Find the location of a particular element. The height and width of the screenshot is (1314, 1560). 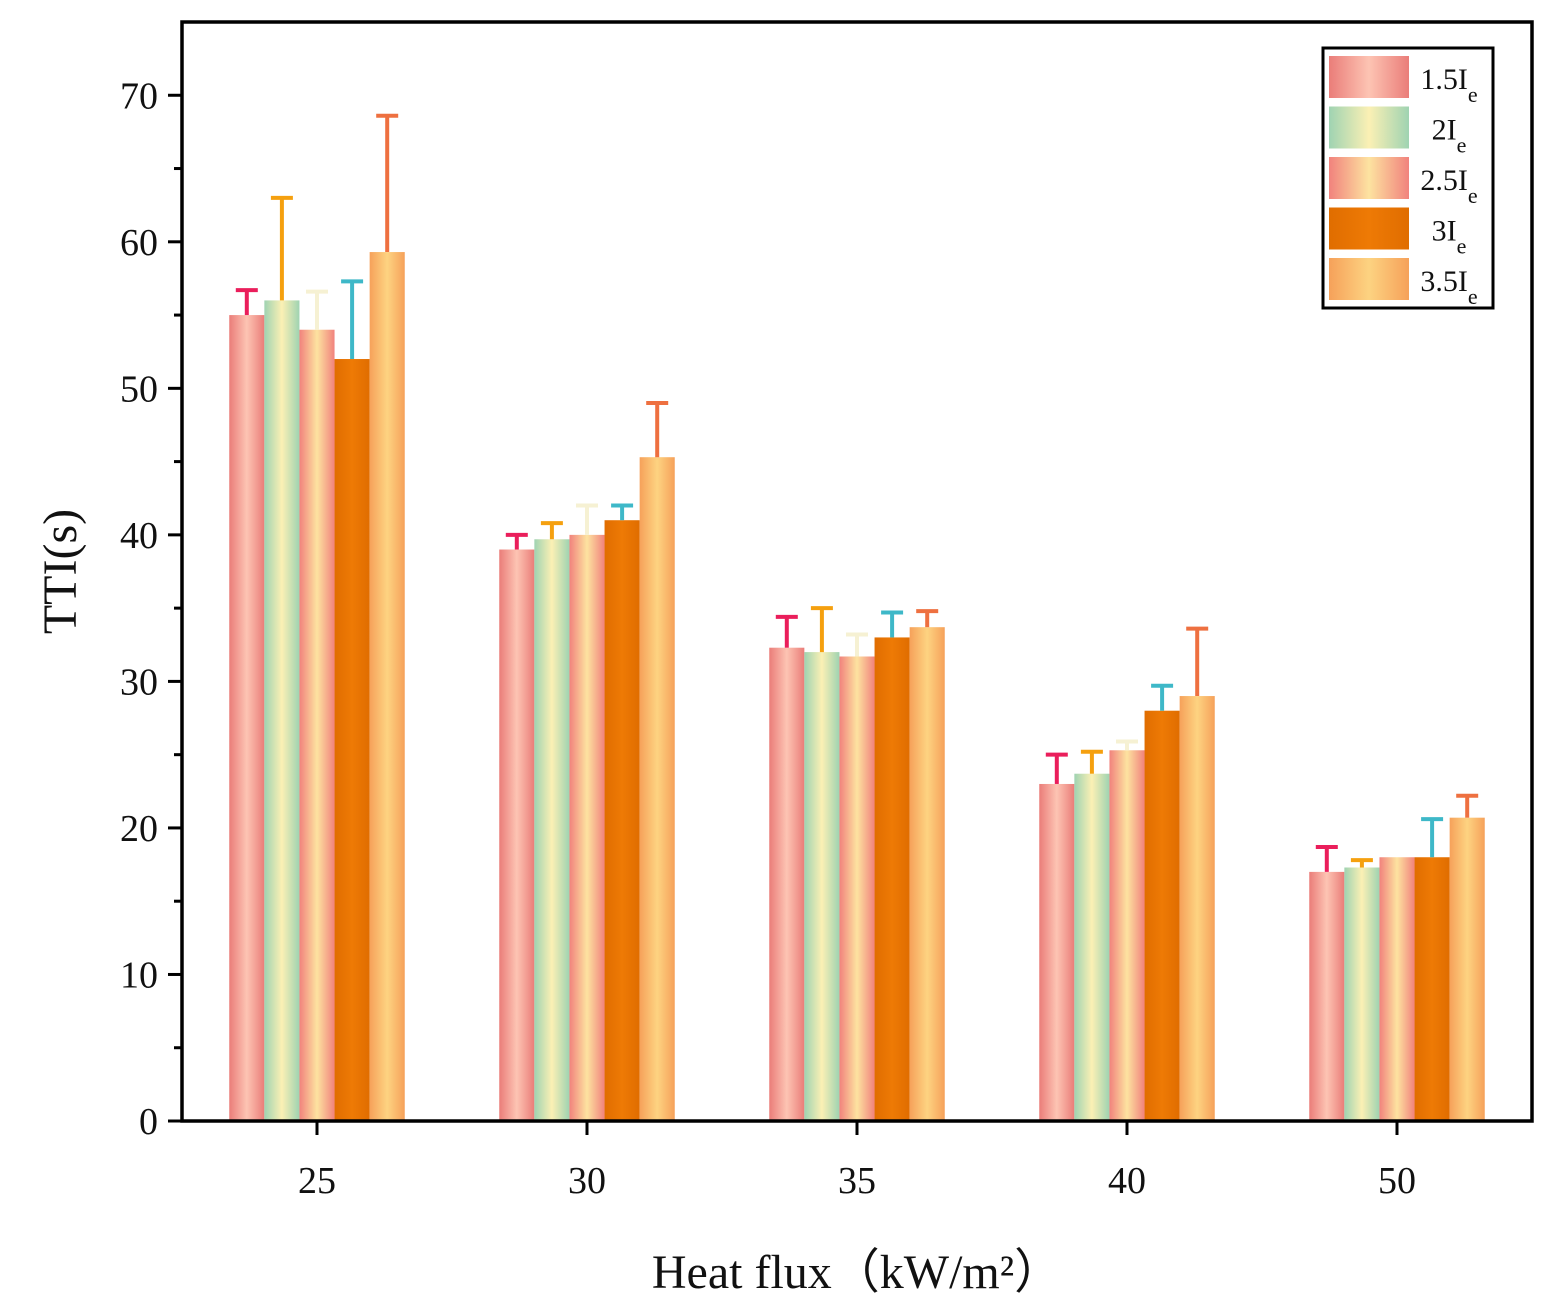

error-bar-25-1.5Ie is located at coordinates (246, 302).